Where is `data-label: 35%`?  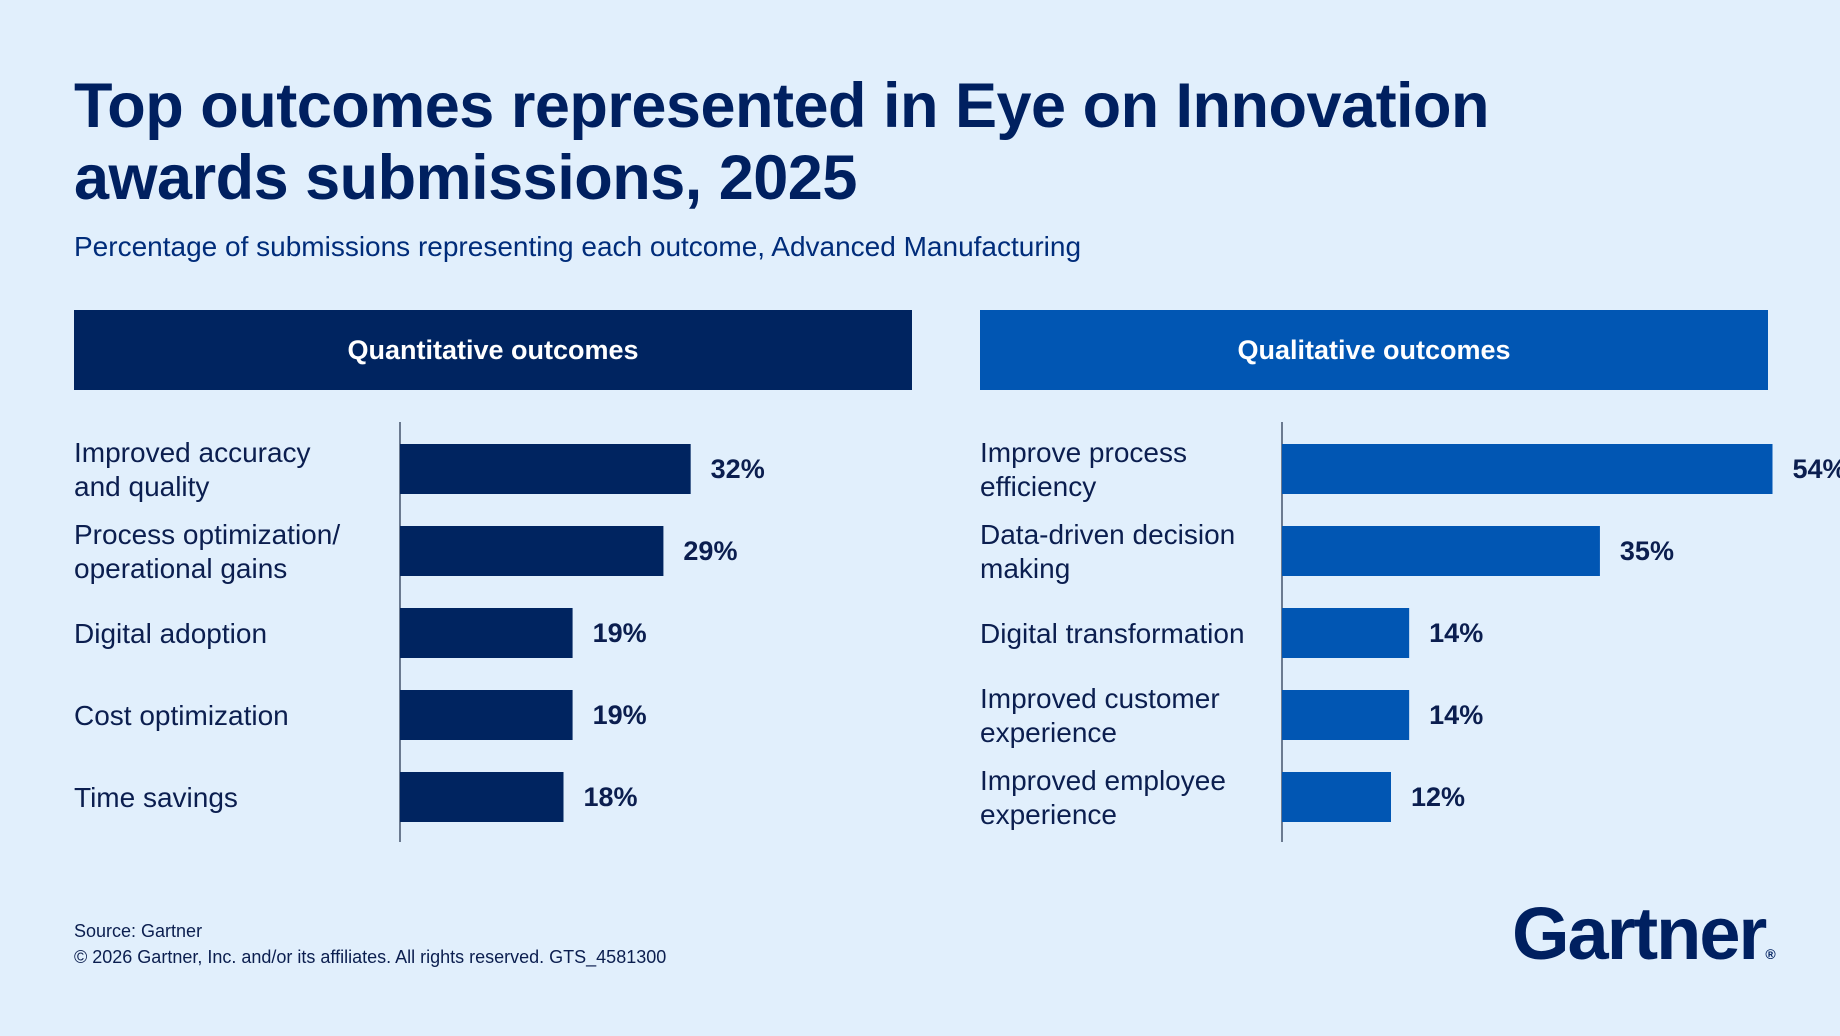
data-label: 35% is located at coordinates (1647, 551).